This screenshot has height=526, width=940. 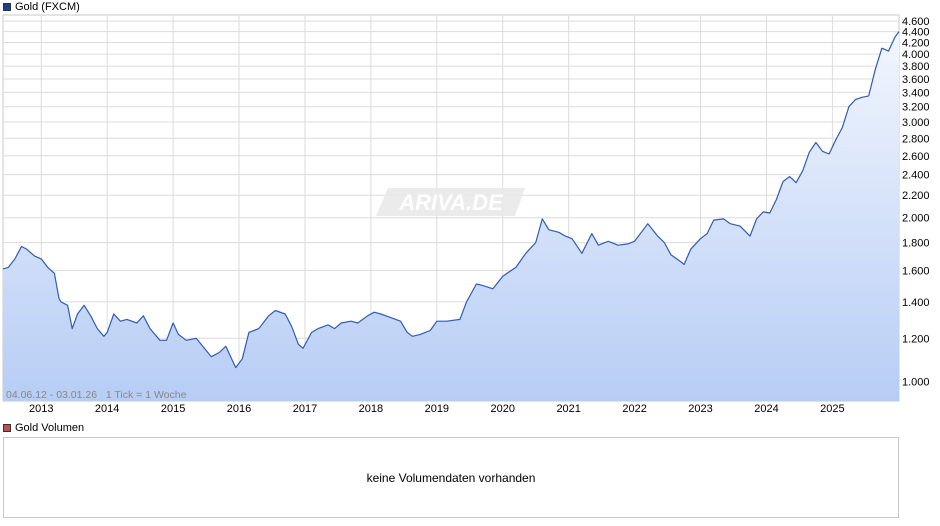 What do you see at coordinates (47, 7) in the screenshot?
I see `main-legend-label: Gold (FXCM)` at bounding box center [47, 7].